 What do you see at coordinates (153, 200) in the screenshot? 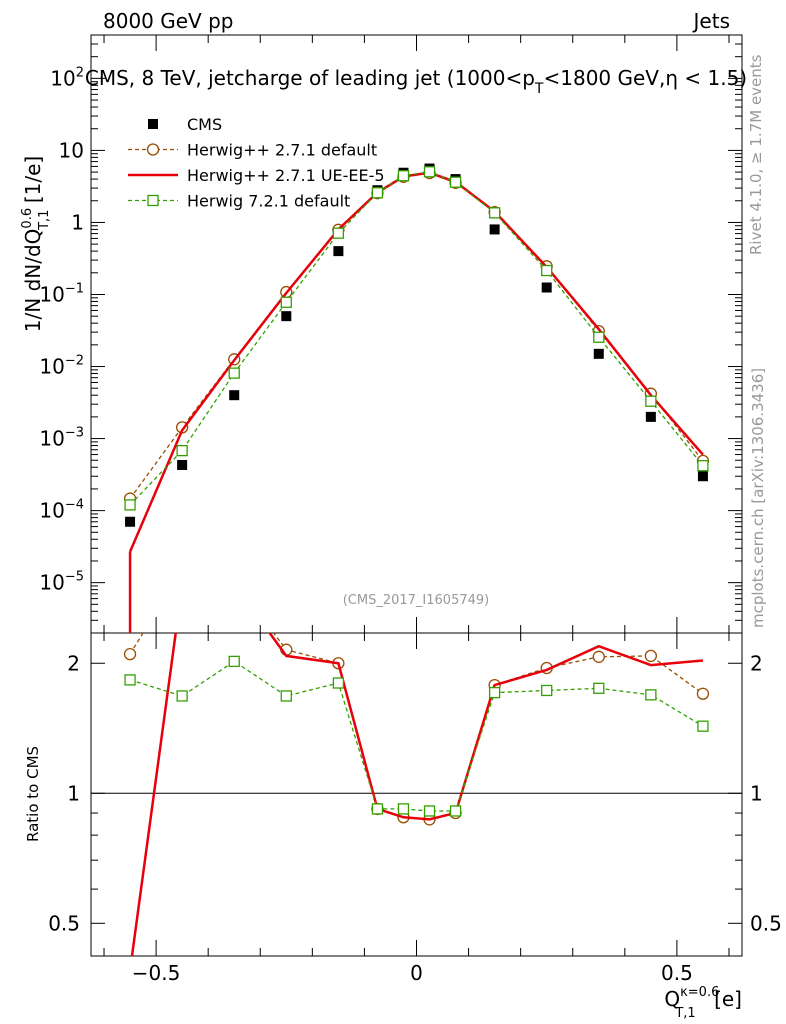
I see `legend-marker-square` at bounding box center [153, 200].